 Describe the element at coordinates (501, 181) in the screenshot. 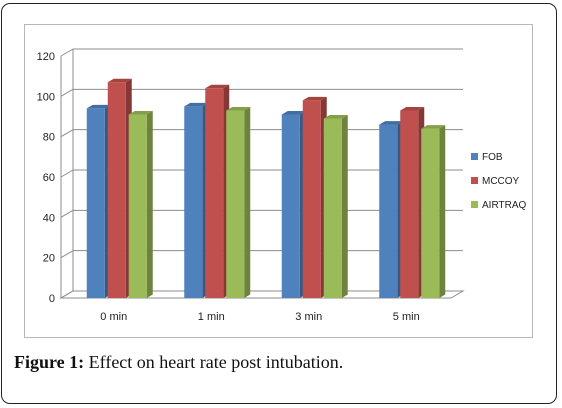

I see `legend-label: MCCOY` at that location.